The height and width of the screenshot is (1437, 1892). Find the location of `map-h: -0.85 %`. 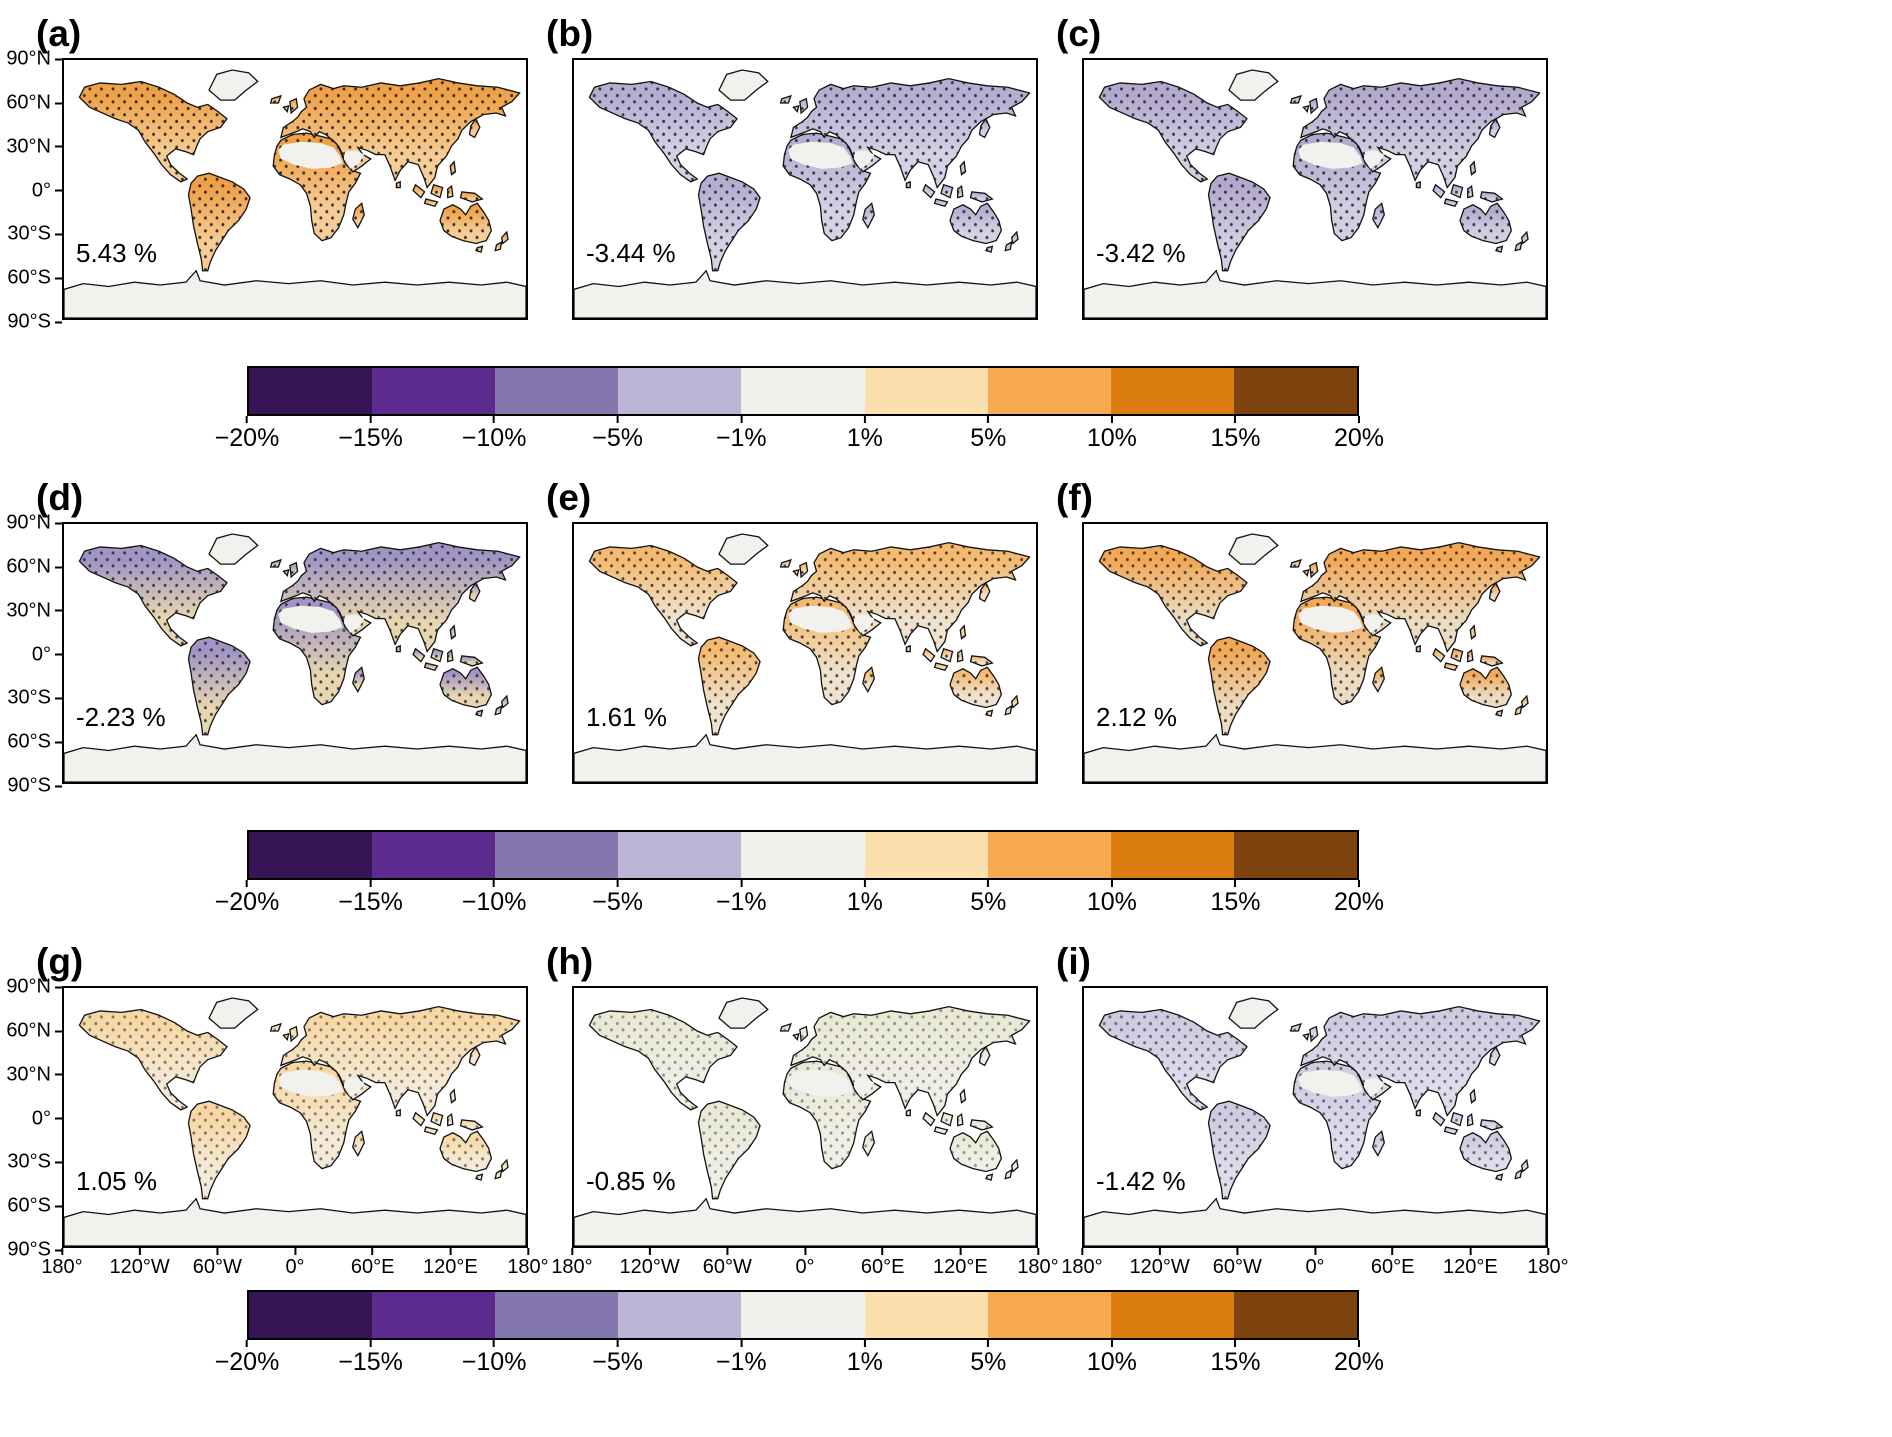

map-h: -0.85 % is located at coordinates (805, 1117).